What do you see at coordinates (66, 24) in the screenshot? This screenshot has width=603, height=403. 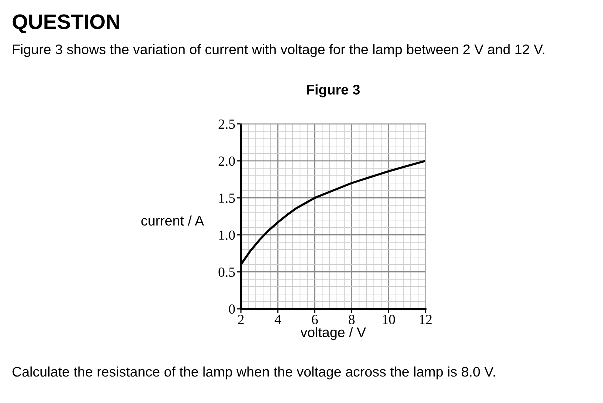 I see `text: QUESTION` at bounding box center [66, 24].